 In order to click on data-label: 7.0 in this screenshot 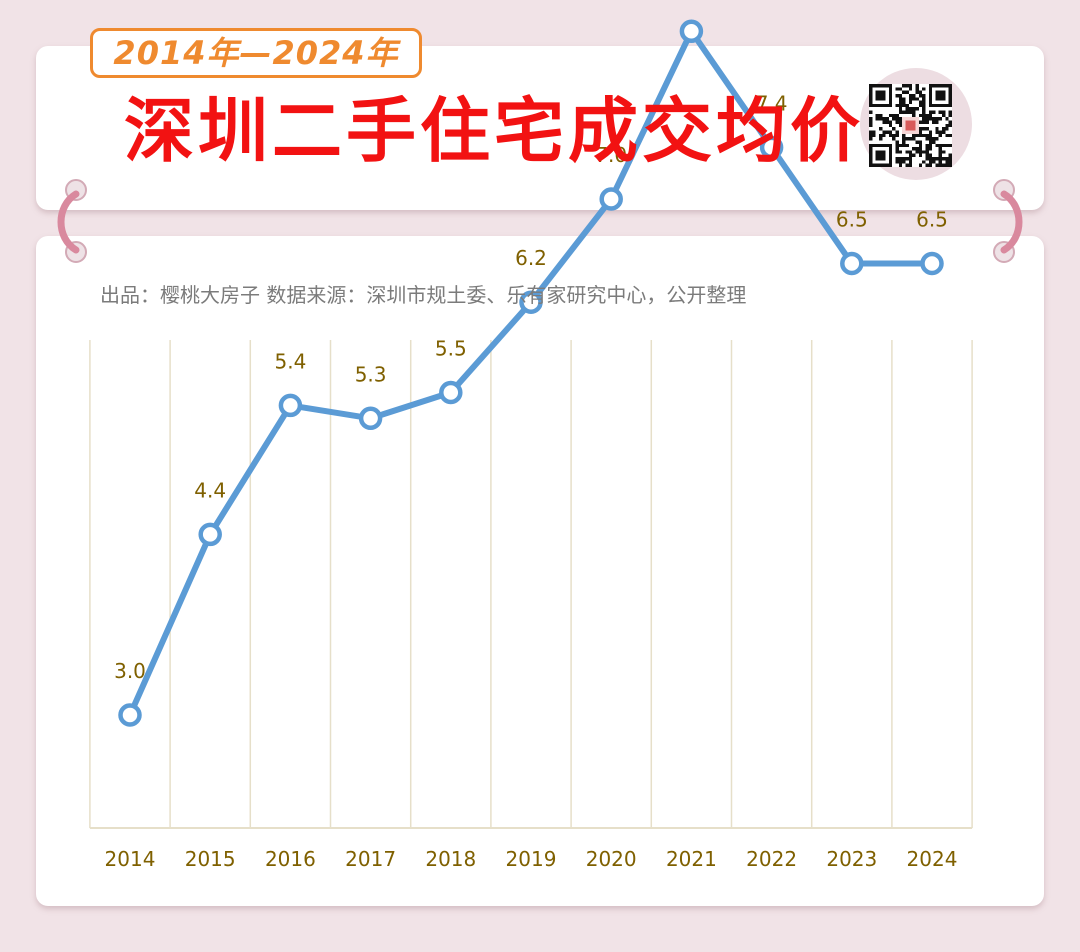, I will do `click(611, 155)`.